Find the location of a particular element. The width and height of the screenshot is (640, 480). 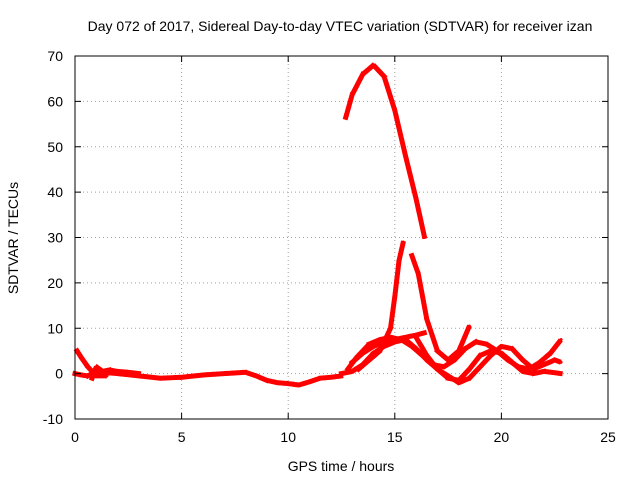

y-tick-label: 70 is located at coordinates (55, 56).